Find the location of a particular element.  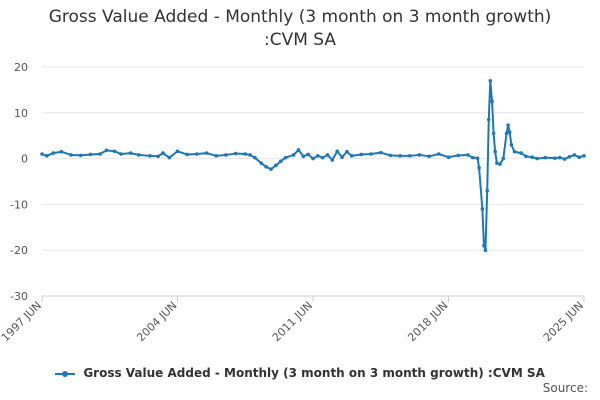

x-tick-label: 2018 JUN is located at coordinates (427, 321).